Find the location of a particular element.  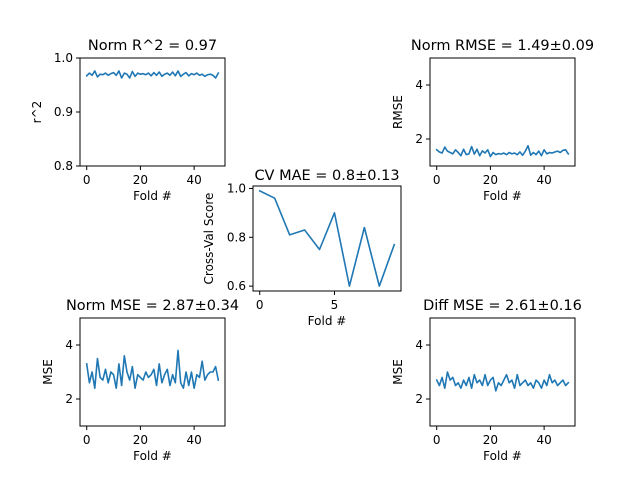

subplot-norm-mse: Norm MSE = 2.87±0.34 0 20 40 2 4 Fold # MSE is located at coordinates (140, 380).